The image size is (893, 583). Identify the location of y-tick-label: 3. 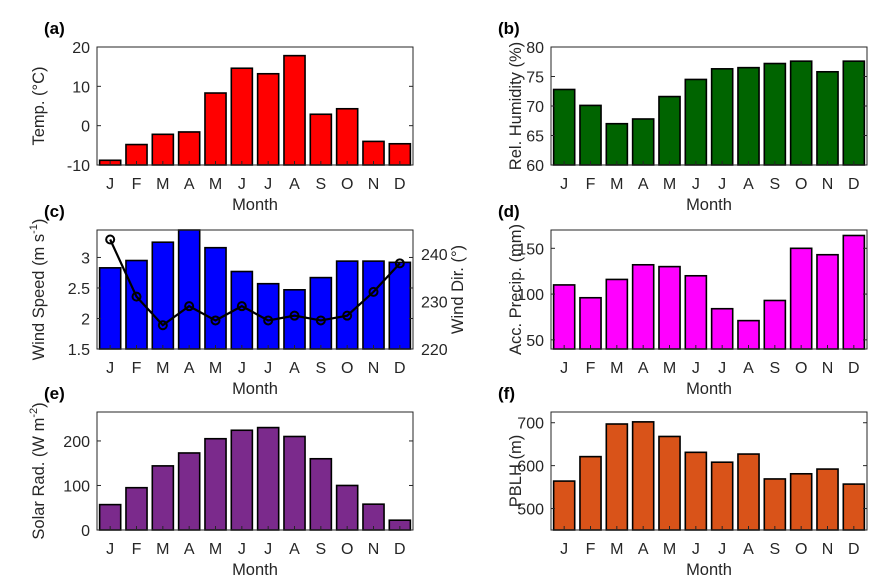
(85, 258).